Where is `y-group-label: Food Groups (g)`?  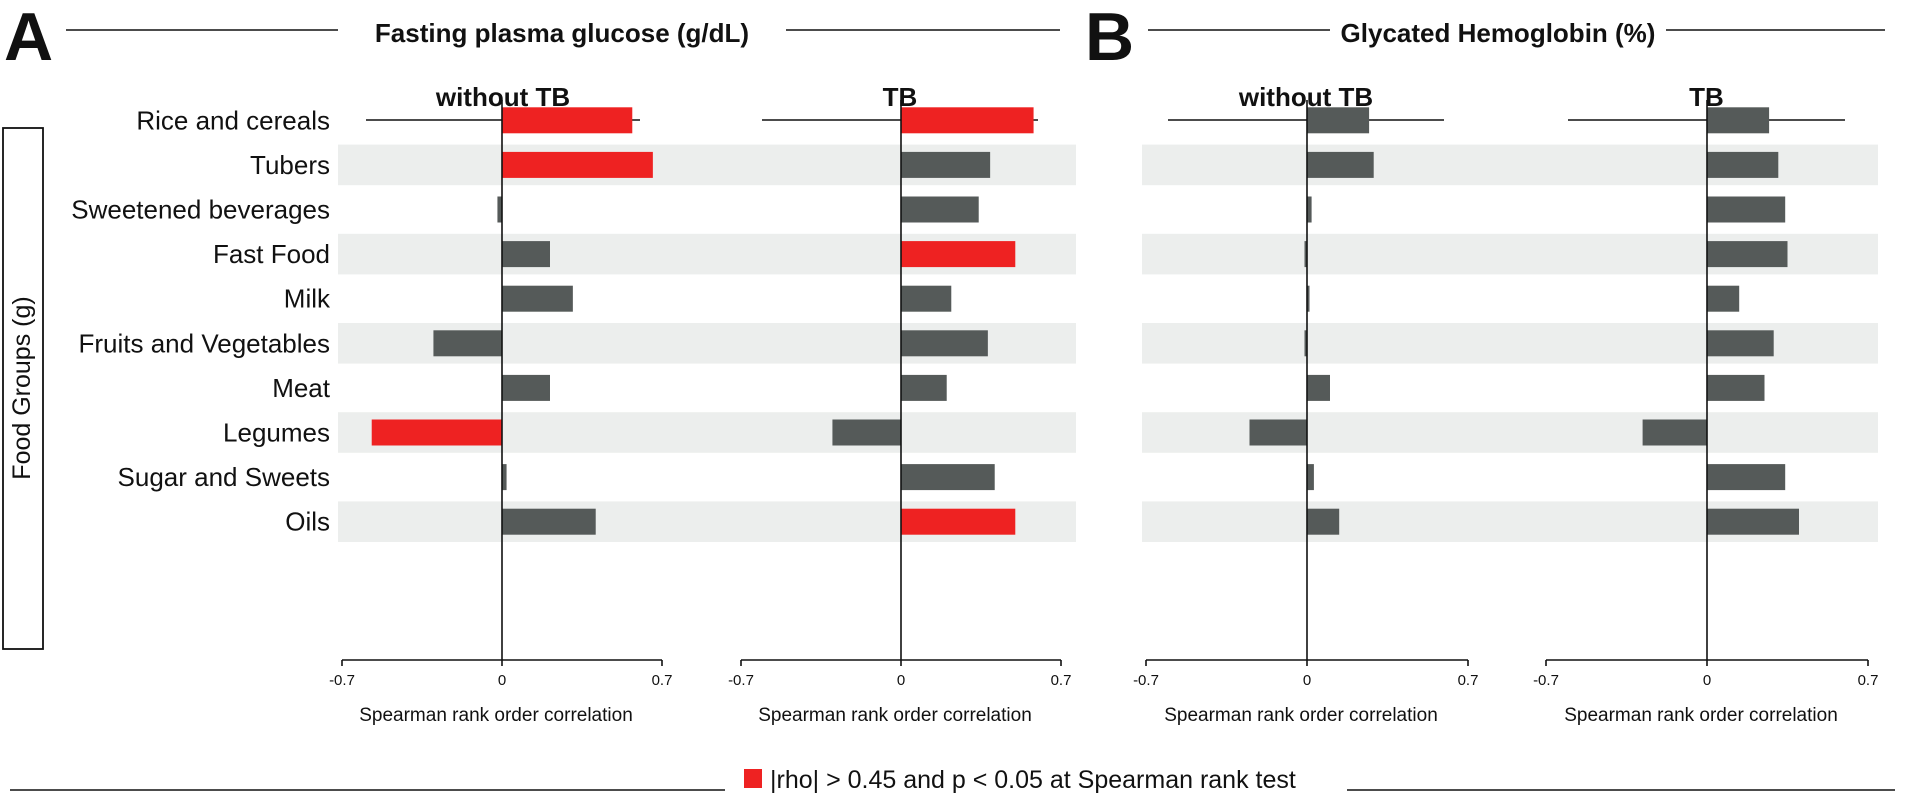
y-group-label: Food Groups (g) is located at coordinates (22, 387).